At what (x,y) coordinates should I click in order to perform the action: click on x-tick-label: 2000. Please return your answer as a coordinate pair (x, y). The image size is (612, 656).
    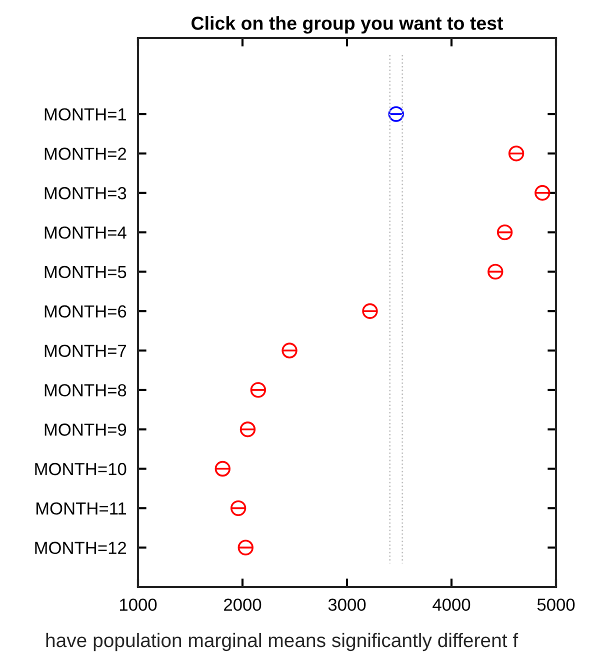
    Looking at the image, I should click on (243, 604).